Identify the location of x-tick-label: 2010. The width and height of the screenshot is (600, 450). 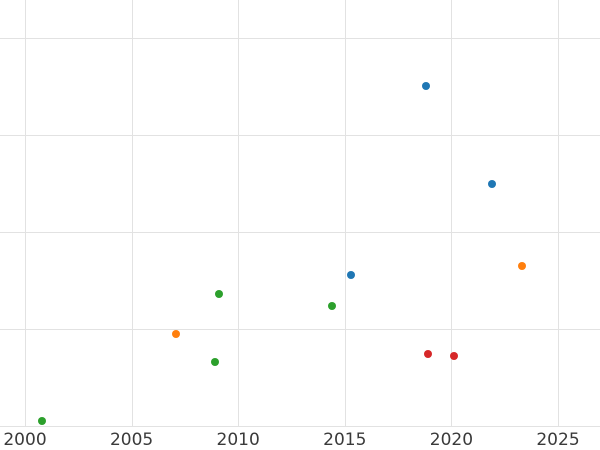
(238, 440).